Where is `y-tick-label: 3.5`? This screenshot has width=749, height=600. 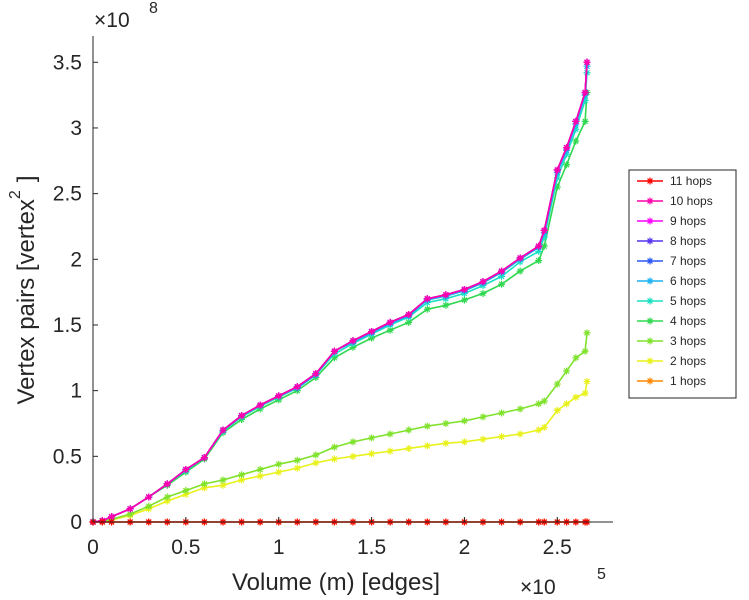 y-tick-label: 3.5 is located at coordinates (67, 62).